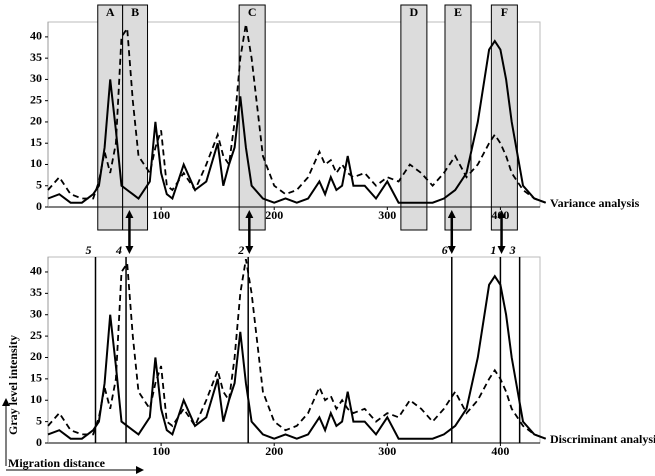  I want to click on marker-label: 1, so click(493, 250).